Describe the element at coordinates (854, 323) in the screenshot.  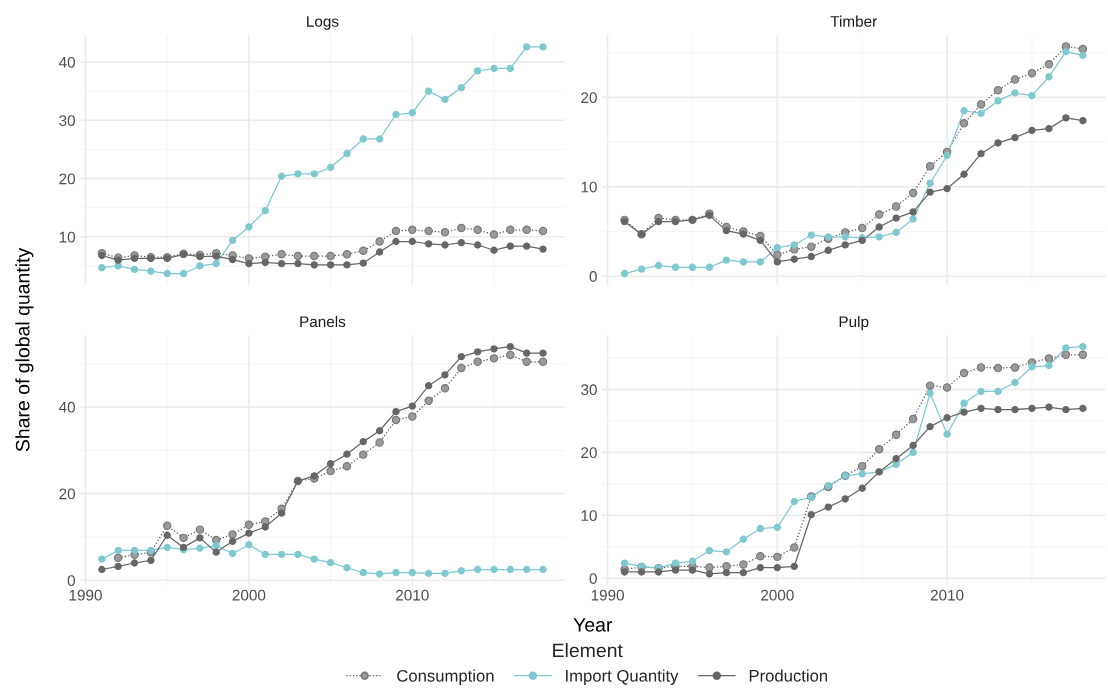
I see `chart-title: Pulp` at that location.